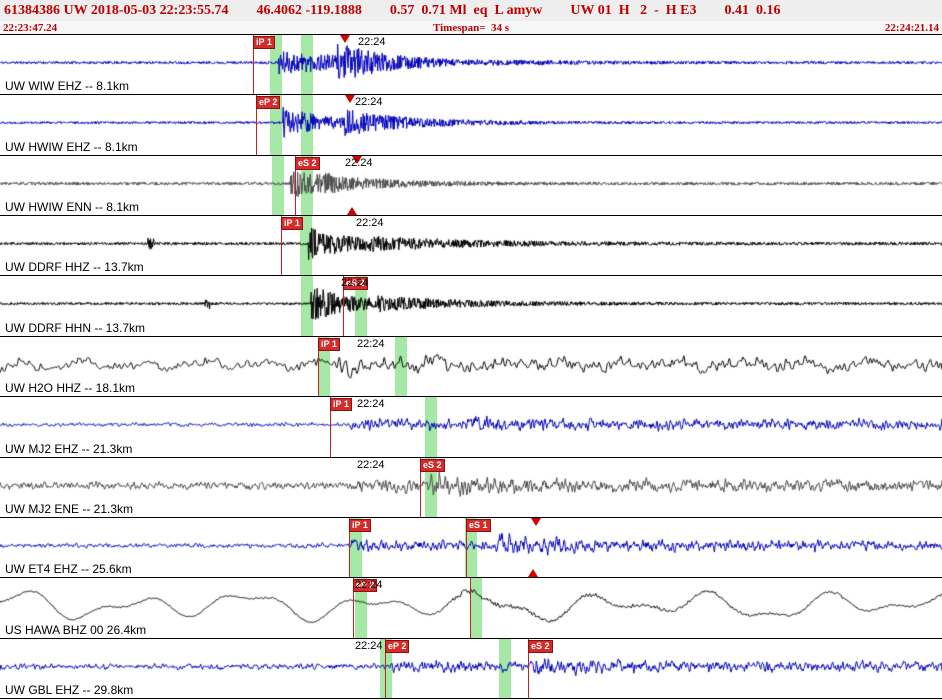  I want to click on station-channel-label: UW WIW EHZ -- 8.1km, so click(67, 86).